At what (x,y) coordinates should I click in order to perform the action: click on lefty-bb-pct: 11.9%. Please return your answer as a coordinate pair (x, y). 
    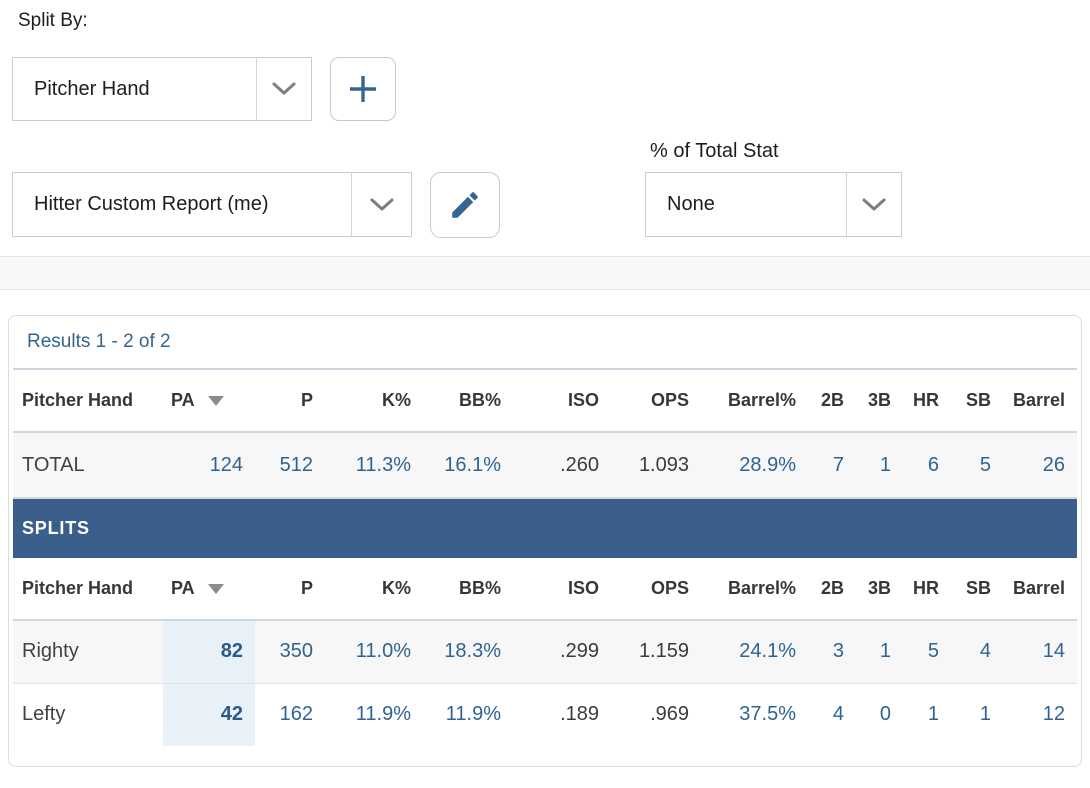
    Looking at the image, I should click on (473, 714).